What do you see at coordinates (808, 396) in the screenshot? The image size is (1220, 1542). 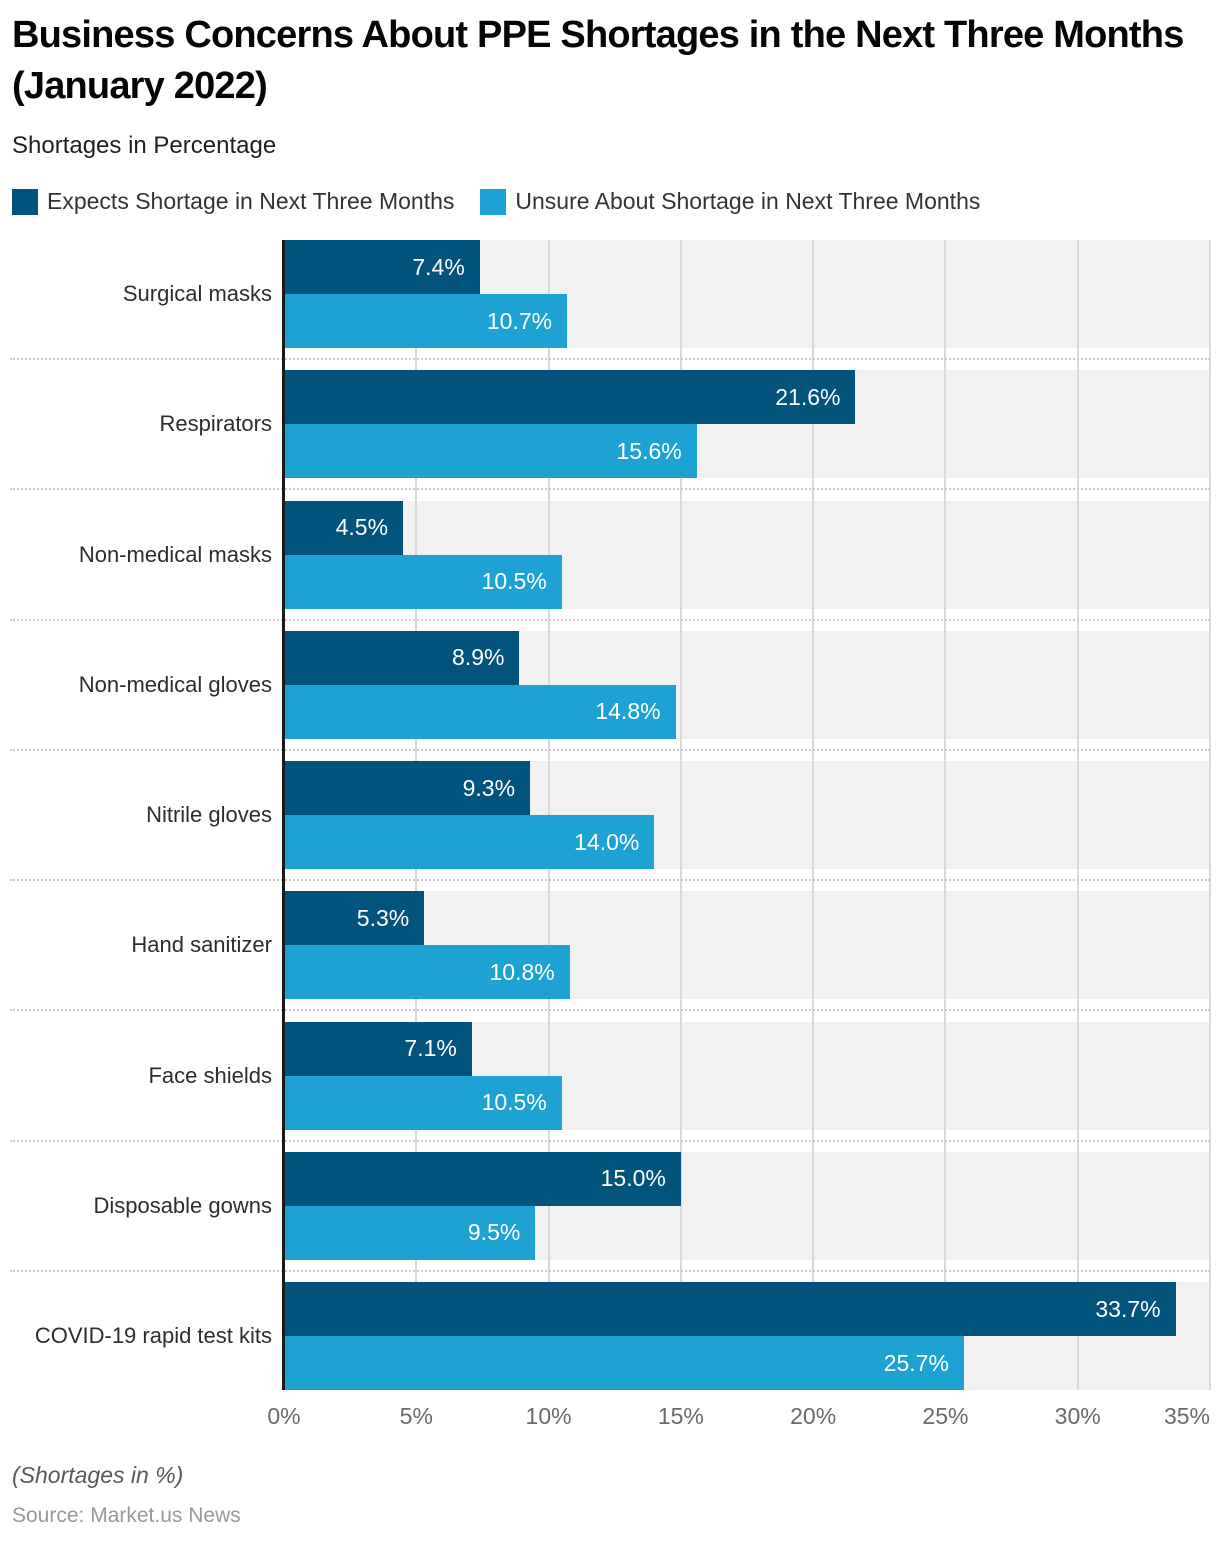 I see `bar-value-label: 21.6%` at bounding box center [808, 396].